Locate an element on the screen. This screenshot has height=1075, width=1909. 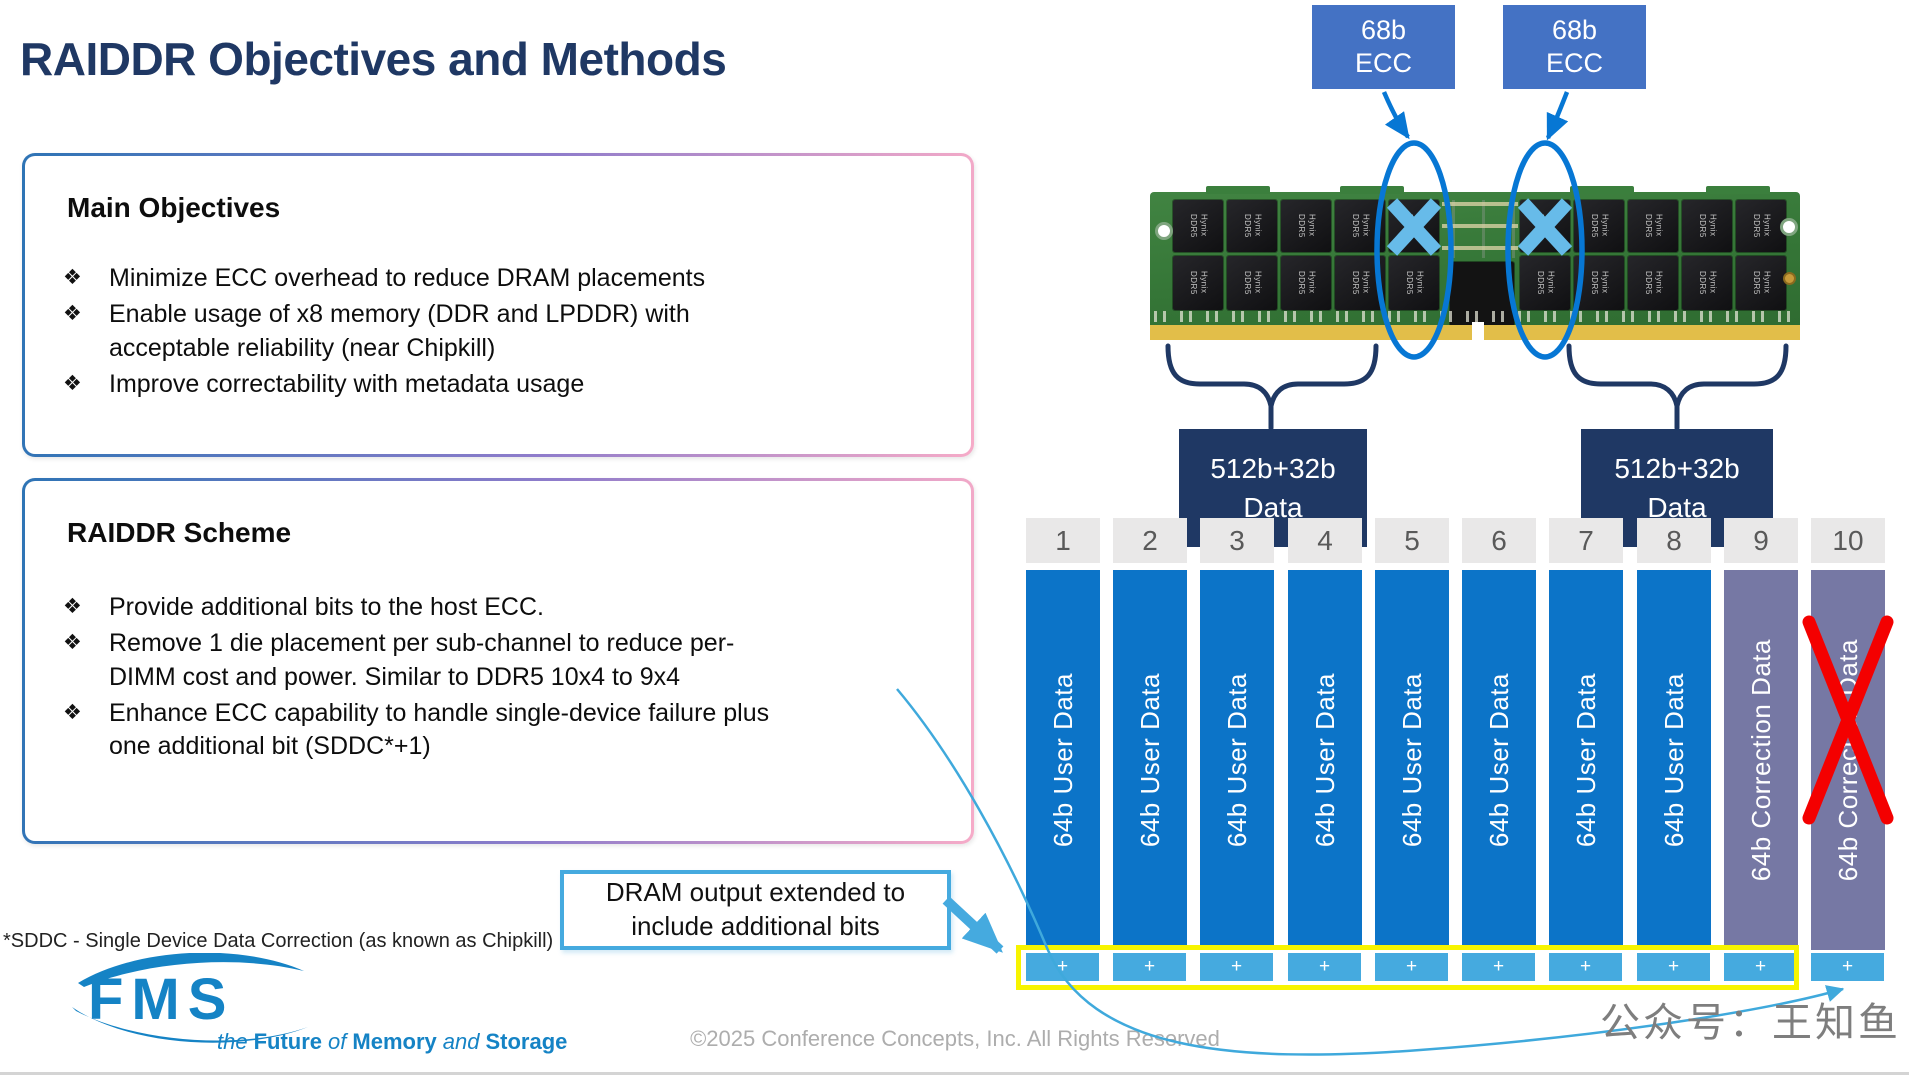
device-column-2: 64b User Data is located at coordinates (1150, 760).